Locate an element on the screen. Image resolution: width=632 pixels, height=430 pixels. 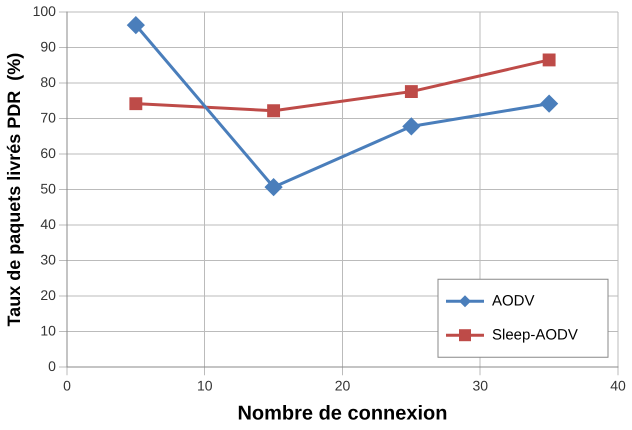
x-tick-label: 40 is located at coordinates (618, 385).